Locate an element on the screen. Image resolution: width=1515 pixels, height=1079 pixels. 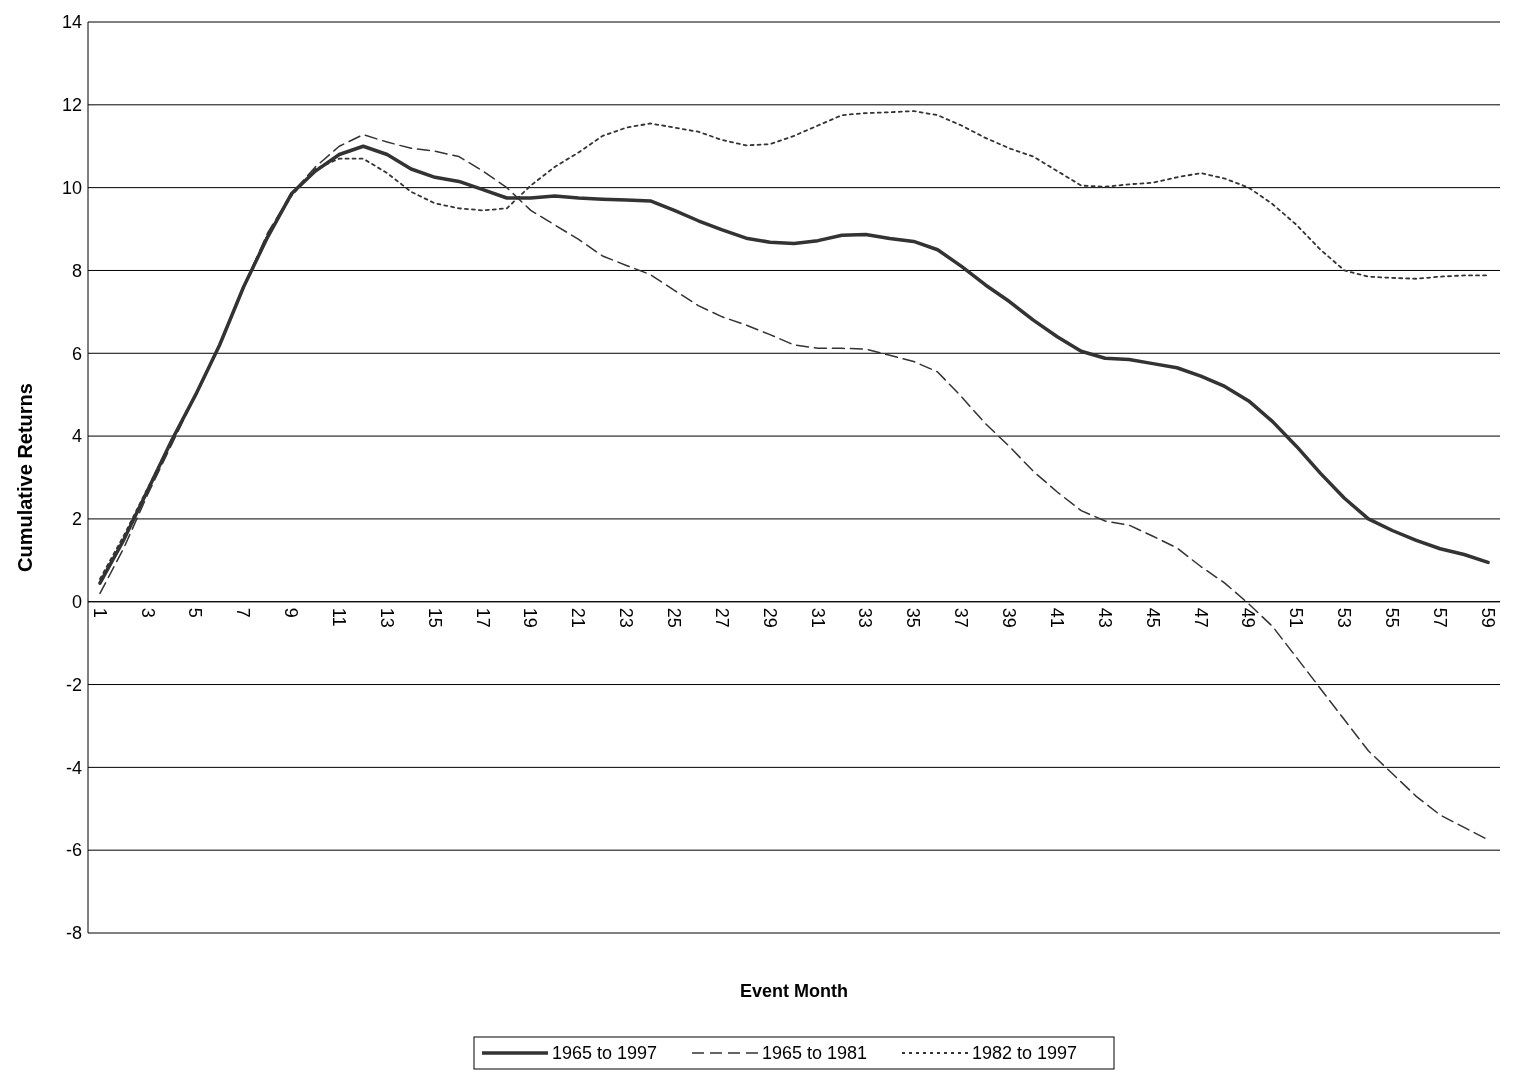
x-tick-label: 1 is located at coordinates (99, 612).